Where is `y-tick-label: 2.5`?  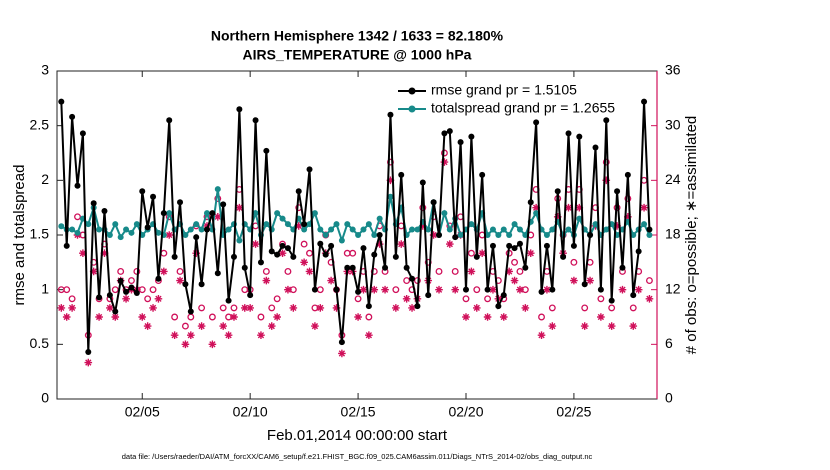
y-tick-label: 2.5 is located at coordinates (40, 124).